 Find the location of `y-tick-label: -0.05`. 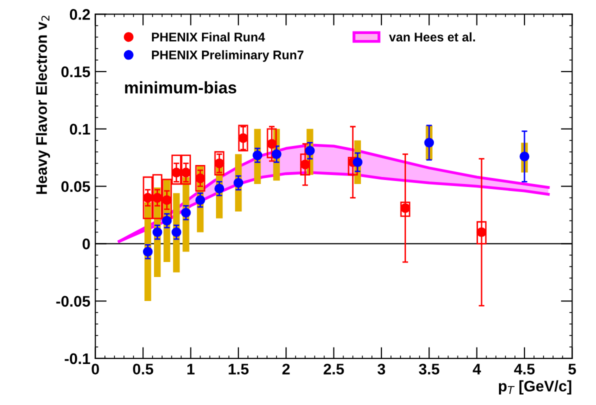

y-tick-label: -0.05 is located at coordinates (73, 301).